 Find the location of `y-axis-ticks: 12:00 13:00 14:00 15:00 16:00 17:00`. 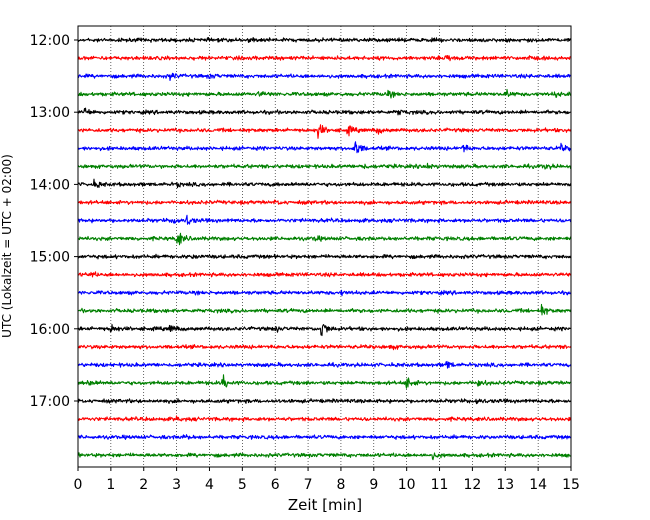

y-axis-ticks: 12:00 13:00 14:00 15:00 16:00 17:00 is located at coordinates (54, 221).